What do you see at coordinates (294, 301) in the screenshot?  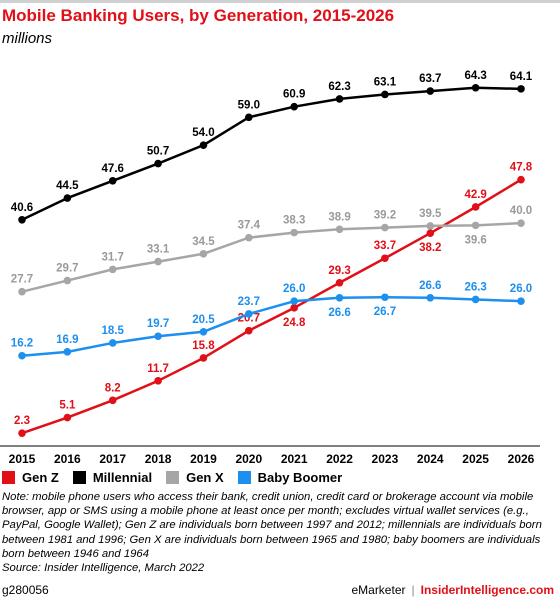 I see `data-point-baby-boomer-2021` at bounding box center [294, 301].